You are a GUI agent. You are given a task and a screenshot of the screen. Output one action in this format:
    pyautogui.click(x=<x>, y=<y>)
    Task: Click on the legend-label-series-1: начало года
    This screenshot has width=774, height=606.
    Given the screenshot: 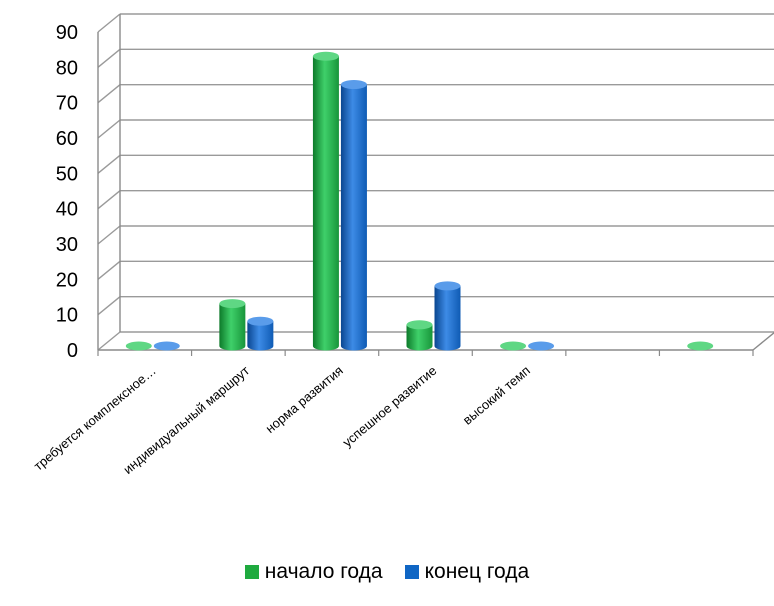 What is the action you would take?
    pyautogui.click(x=323, y=571)
    